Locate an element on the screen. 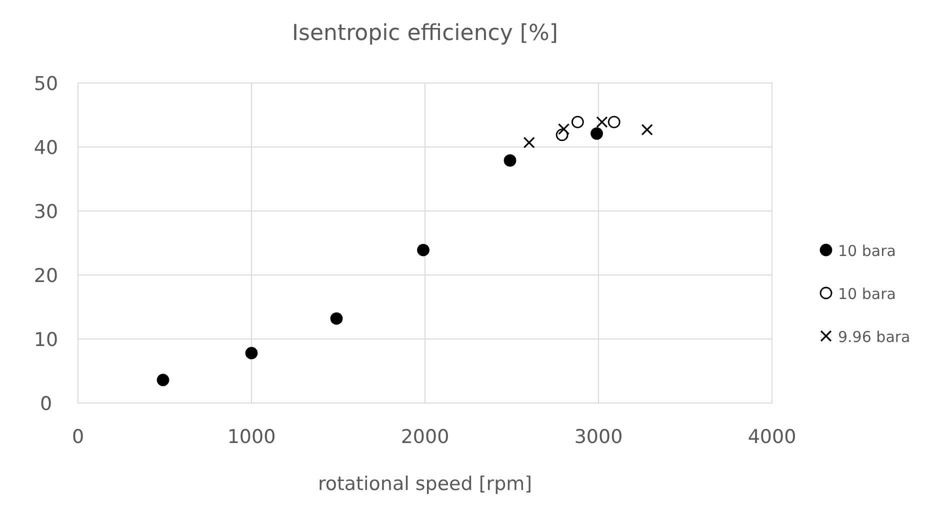 The height and width of the screenshot is (505, 940). chart-title: Isentropic efficiency [%] is located at coordinates (425, 33).